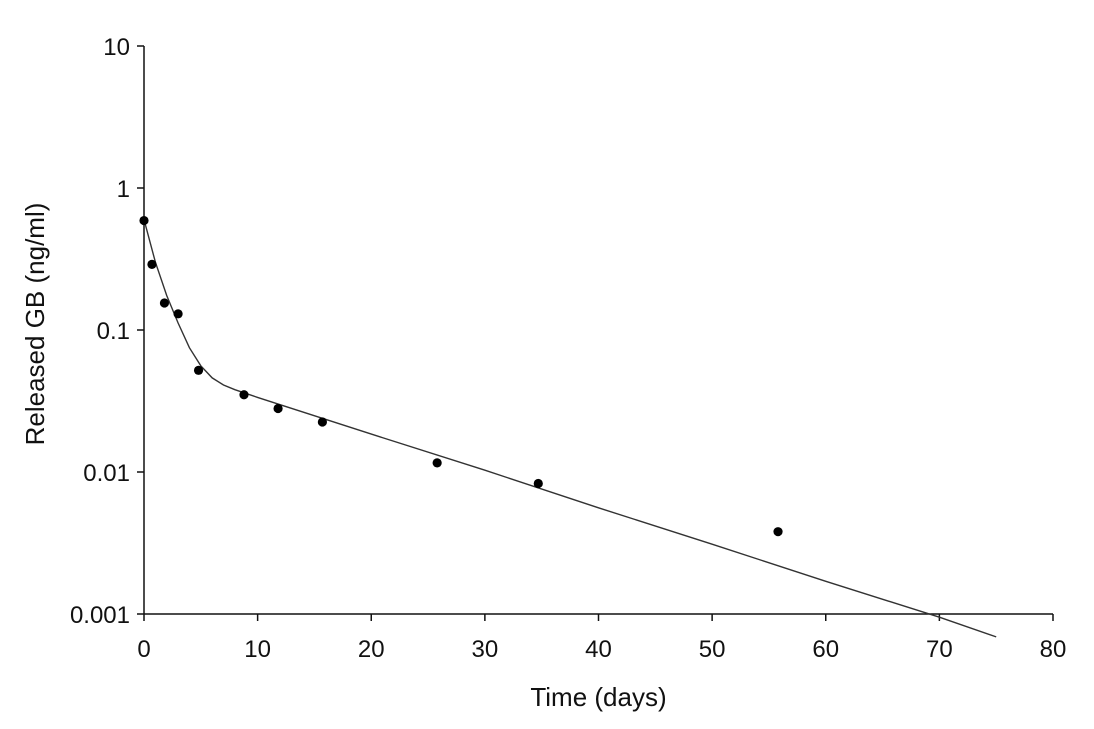  Describe the element at coordinates (106, 473) in the screenshot. I see `y-tick-label: 0.01` at that location.